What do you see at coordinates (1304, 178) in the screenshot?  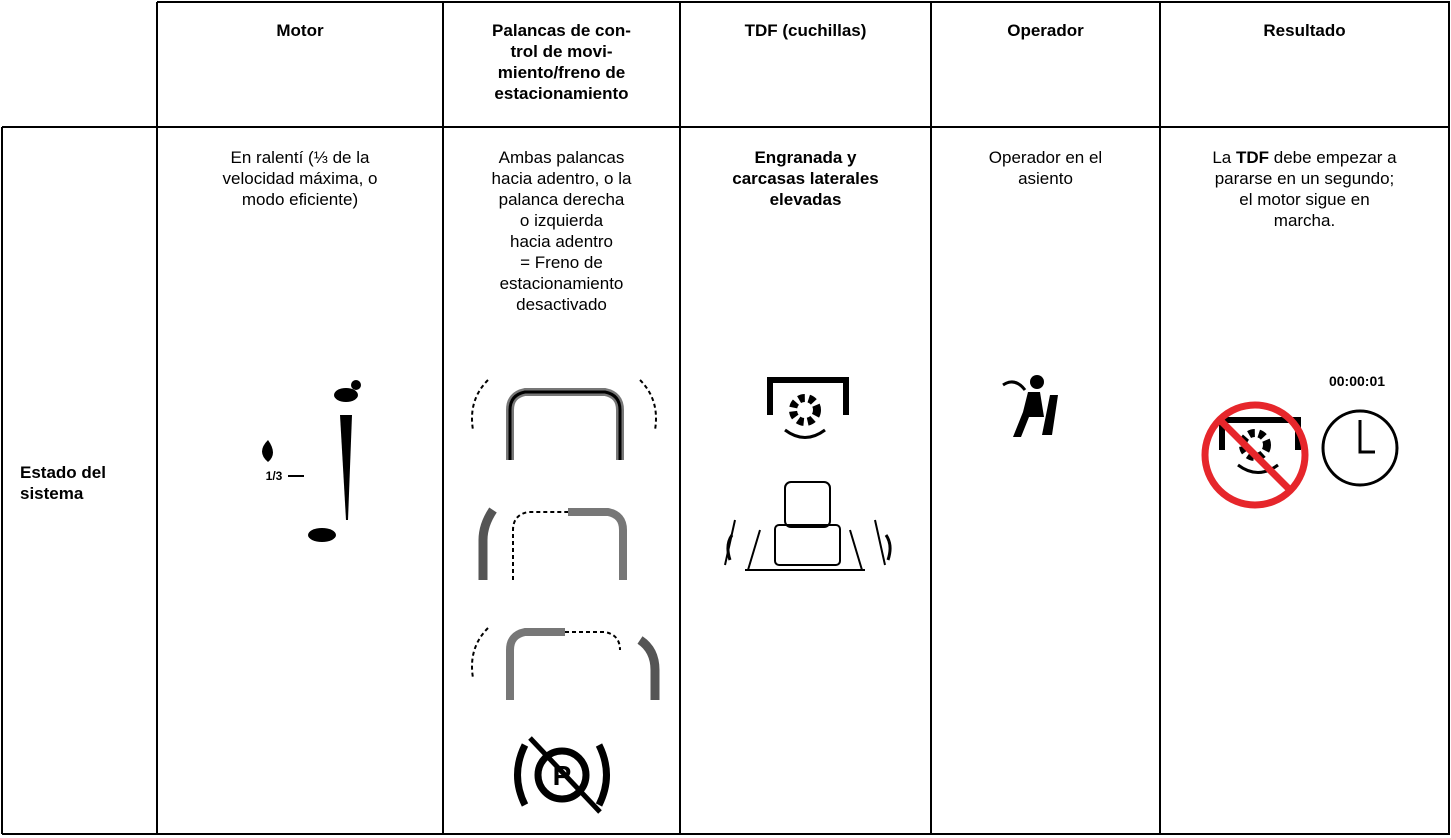 I see `text-line: pararse en un segundo;` at bounding box center [1304, 178].